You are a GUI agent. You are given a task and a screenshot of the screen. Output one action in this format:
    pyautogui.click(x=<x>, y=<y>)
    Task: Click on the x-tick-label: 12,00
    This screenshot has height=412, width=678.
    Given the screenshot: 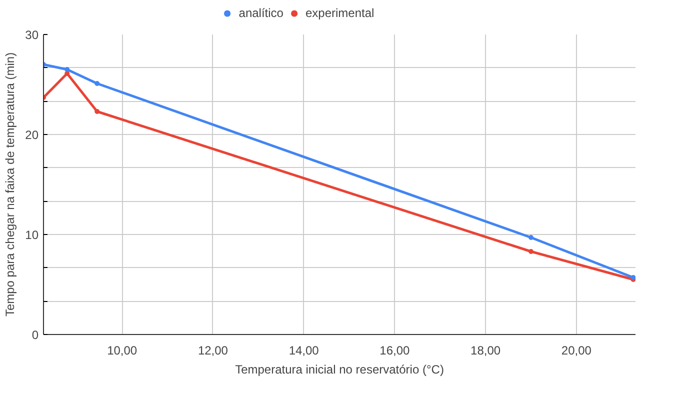 What is the action you would take?
    pyautogui.click(x=213, y=351)
    